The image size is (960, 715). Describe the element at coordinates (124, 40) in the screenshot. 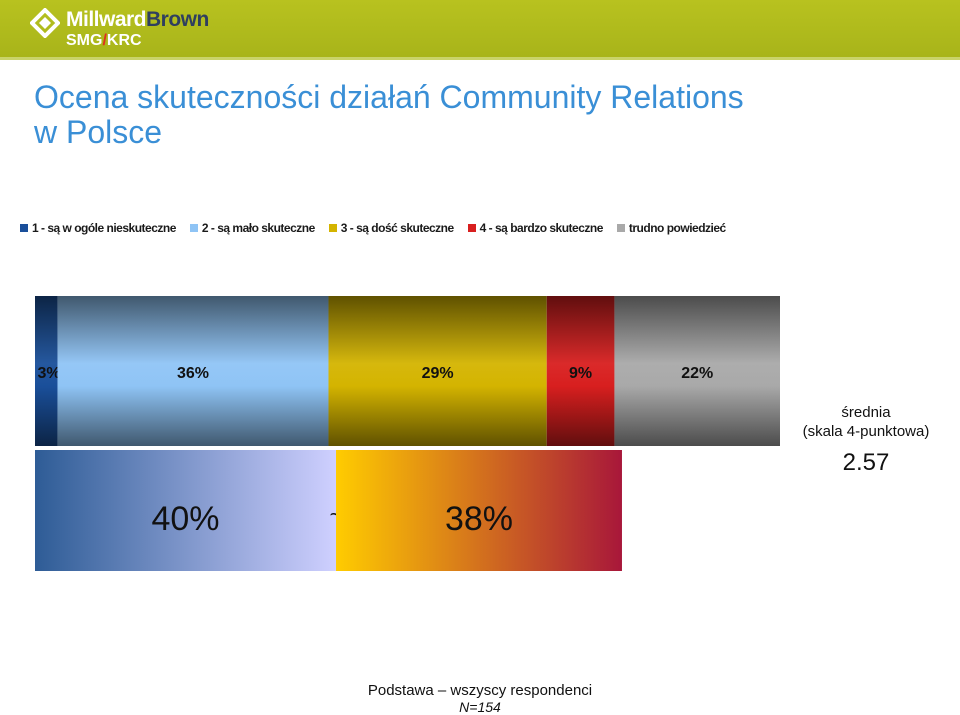

I see `logo-sub-part2: KRC` at that location.